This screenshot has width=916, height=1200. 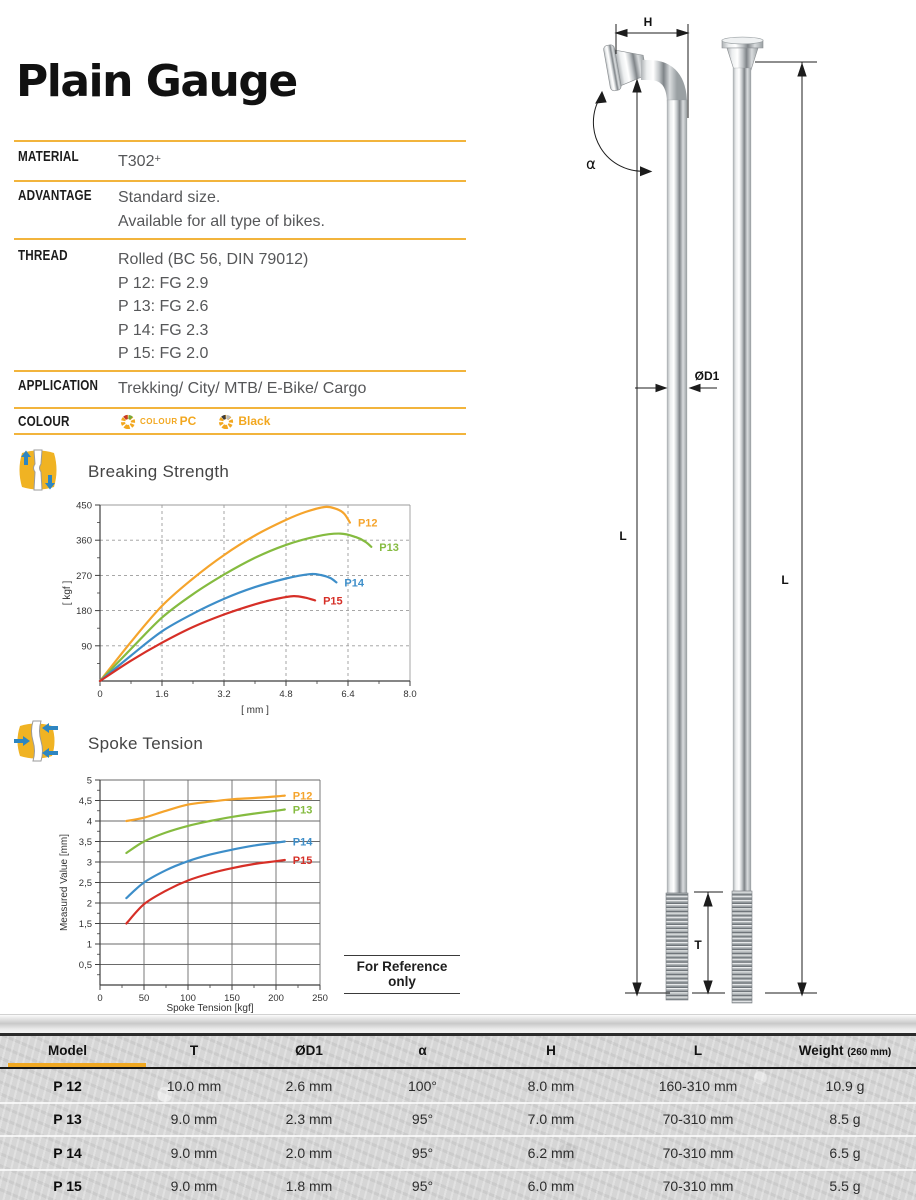 What do you see at coordinates (99, 694) in the screenshot?
I see `svg-text: 0` at bounding box center [99, 694].